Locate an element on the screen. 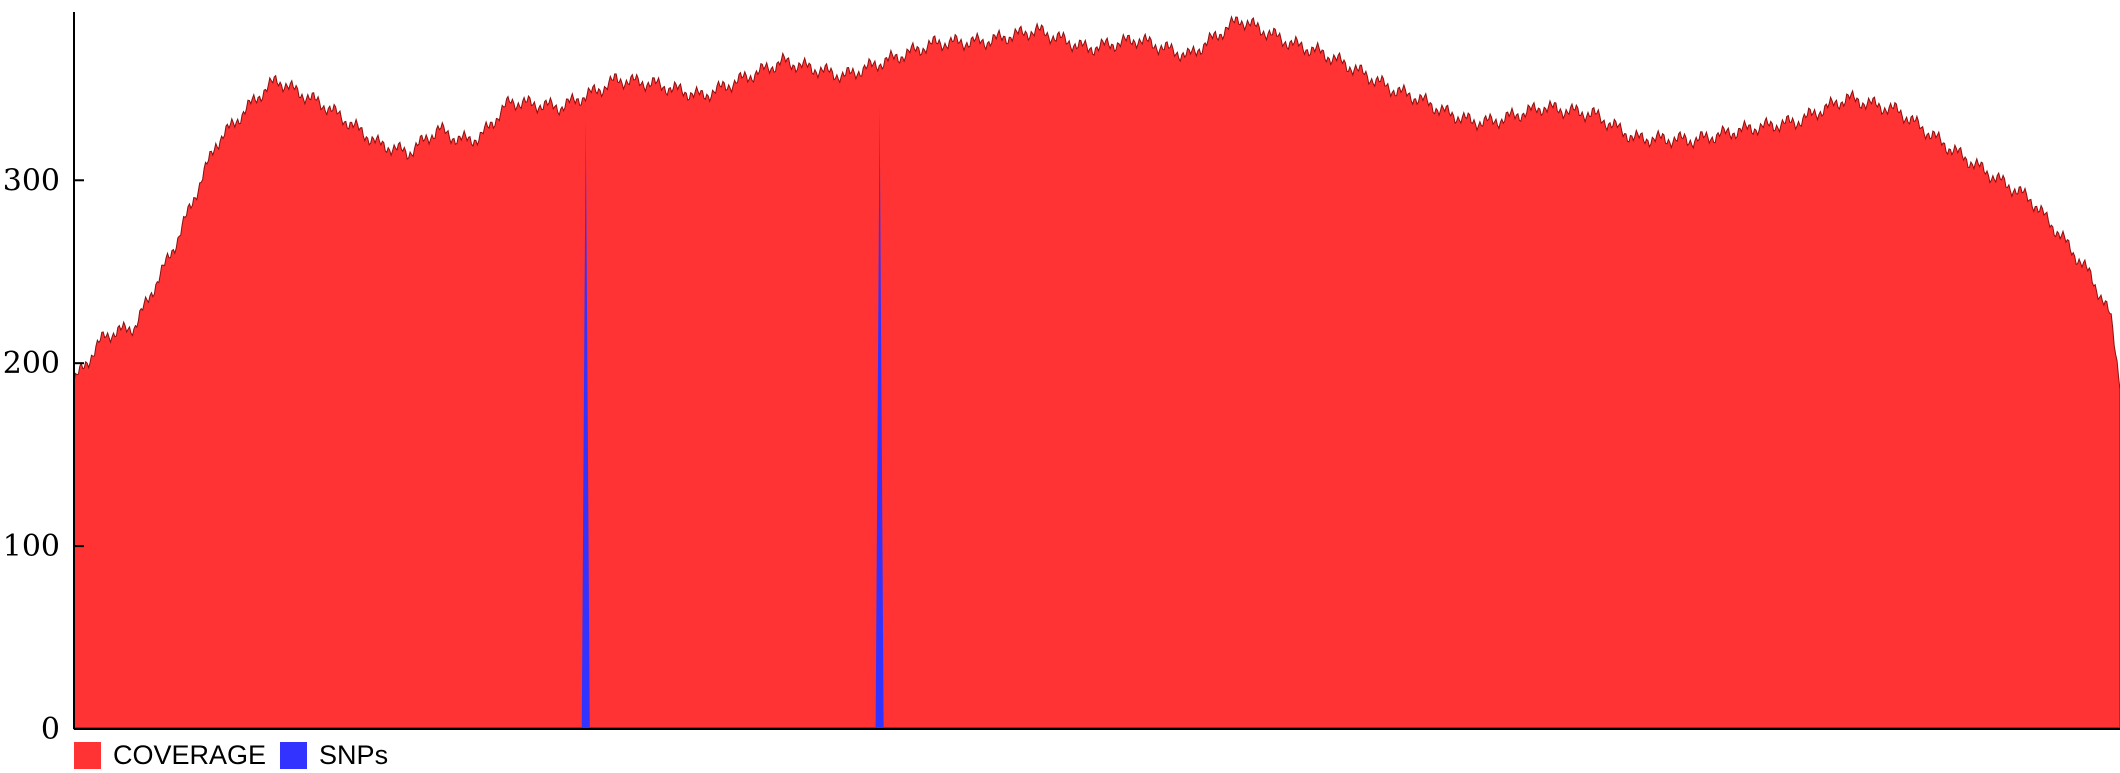 The width and height of the screenshot is (2120, 773). y-tick-label-0: 0 is located at coordinates (50, 729).